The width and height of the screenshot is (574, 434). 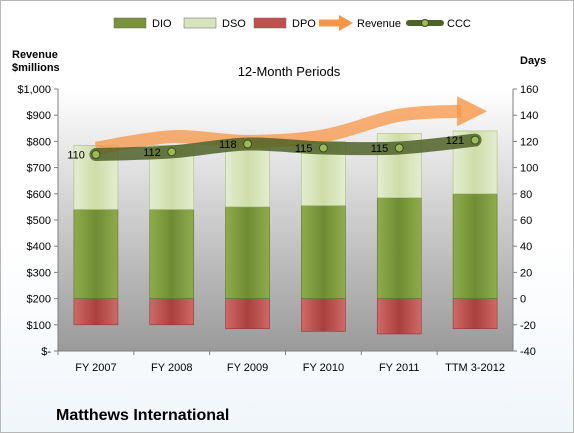 I want to click on ccc-line, so click(x=285, y=147).